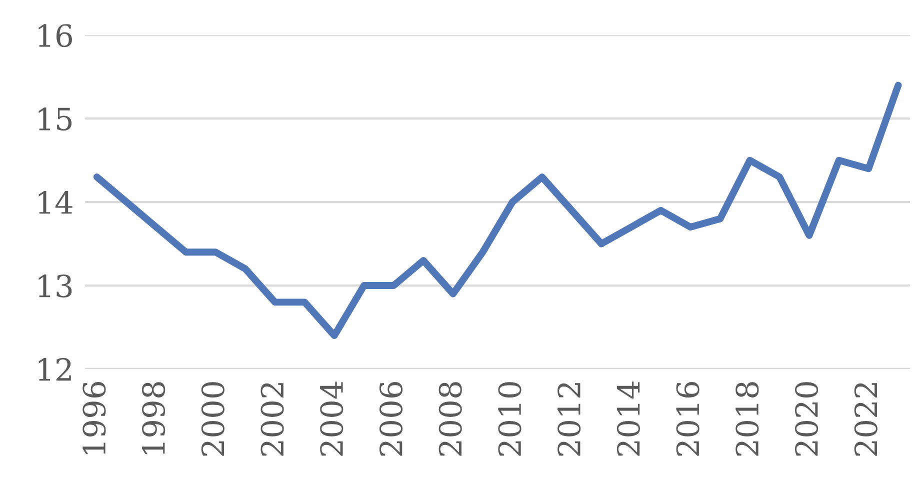  Describe the element at coordinates (391, 419) in the screenshot. I see `x-tick-label: 2006` at that location.